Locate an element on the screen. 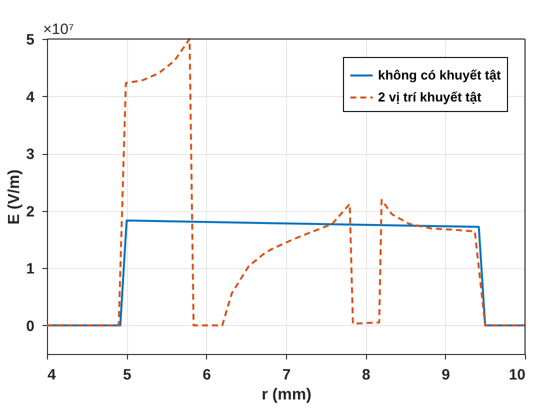 This screenshot has width=550, height=411. x-tick-label: 4 is located at coordinates (52, 375).